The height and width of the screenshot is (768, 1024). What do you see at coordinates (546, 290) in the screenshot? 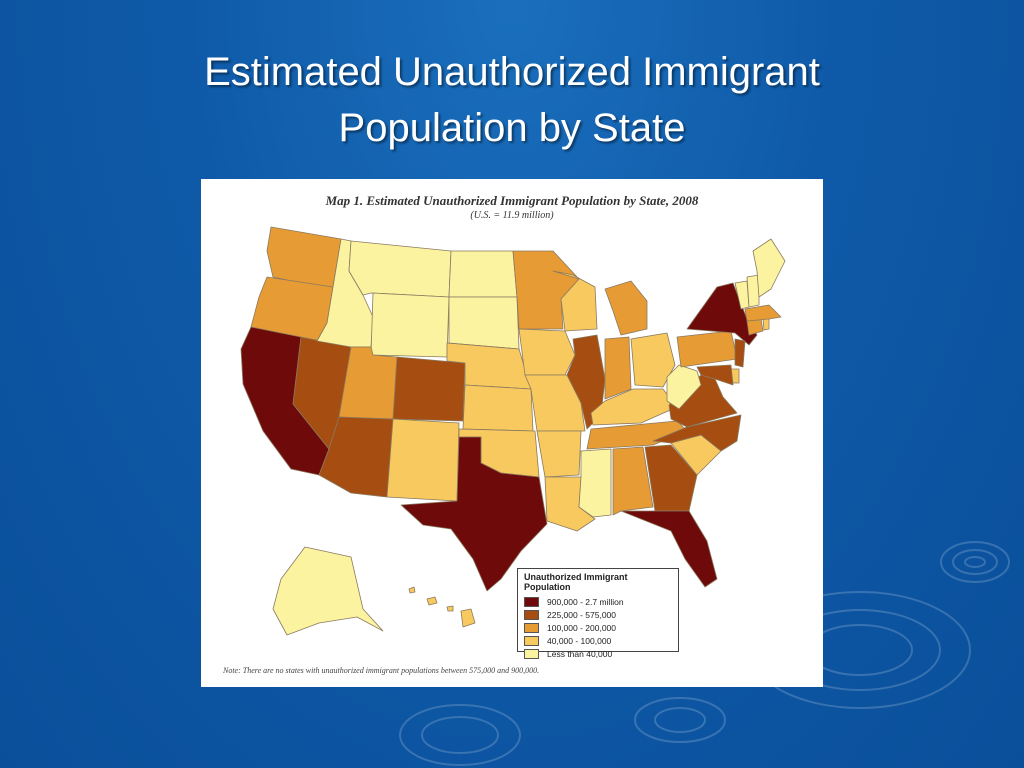
I see `state-minnesota` at bounding box center [546, 290].